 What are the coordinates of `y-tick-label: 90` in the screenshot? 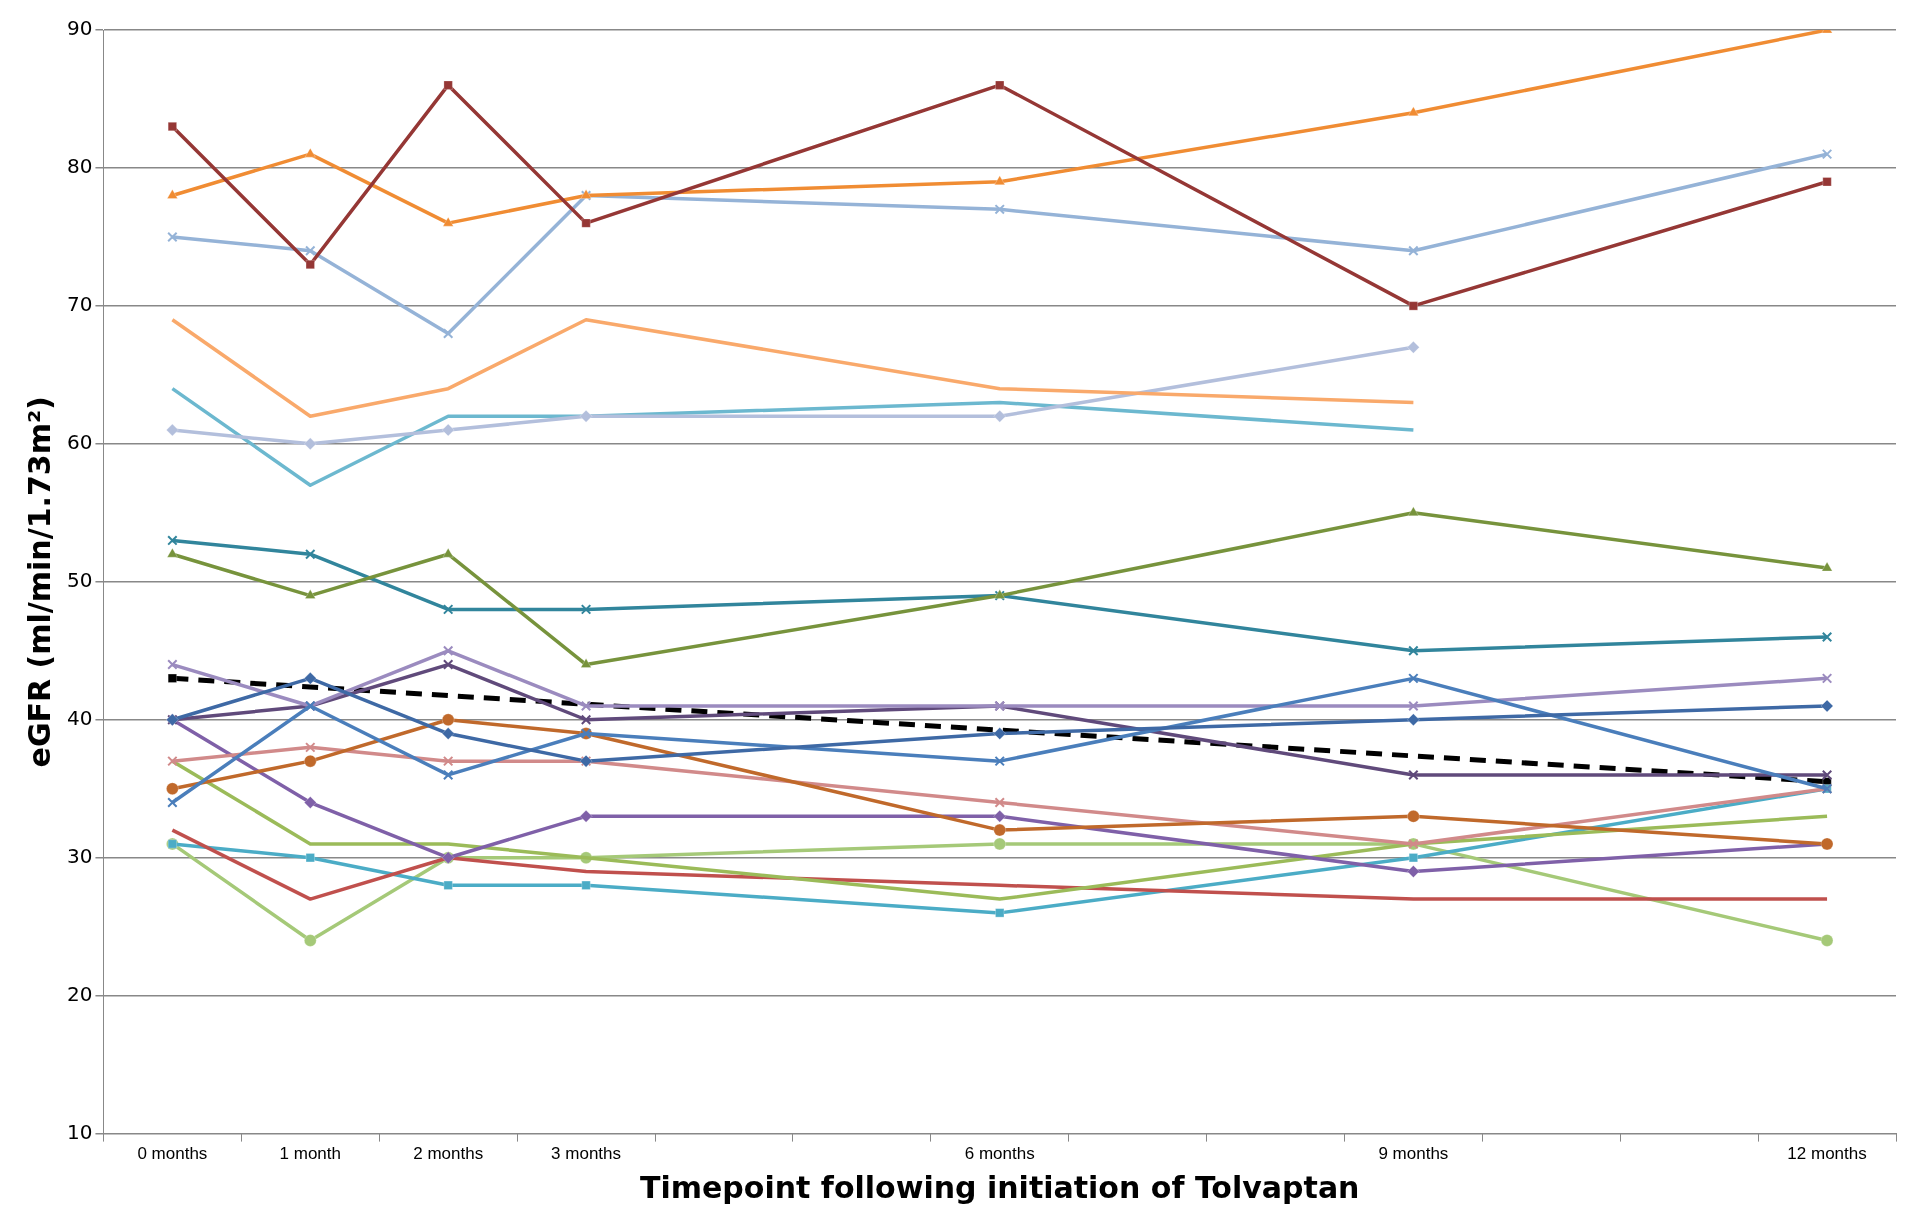 It's located at (80, 28).